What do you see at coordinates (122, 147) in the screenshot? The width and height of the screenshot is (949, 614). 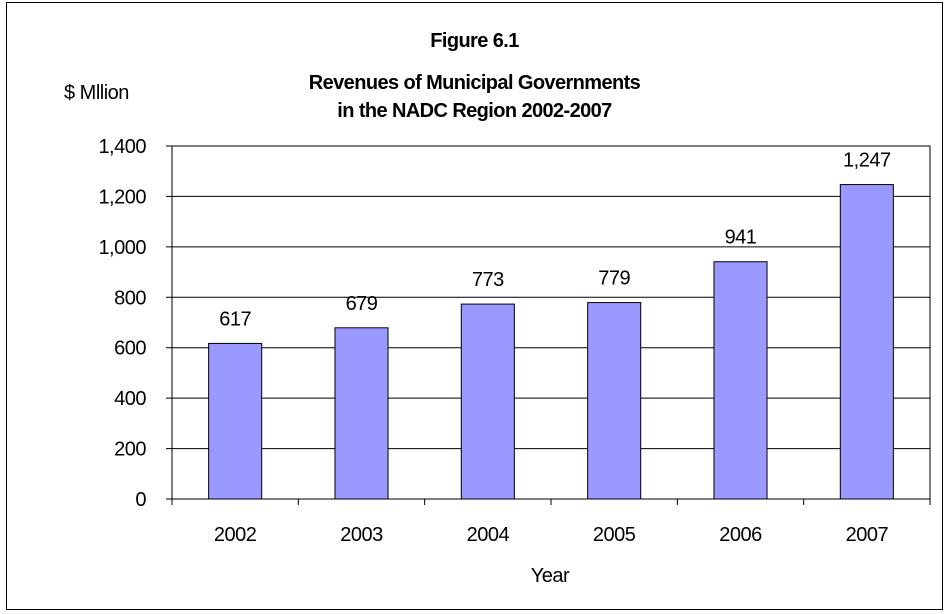 I see `y-tick-label: 1,400` at bounding box center [122, 147].